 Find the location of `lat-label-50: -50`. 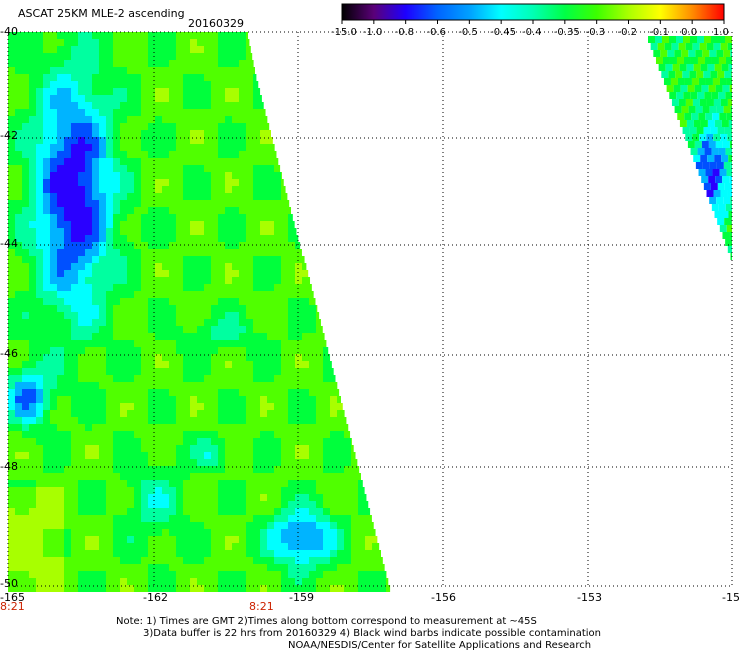

lat-label-50: -50 is located at coordinates (8, 584).